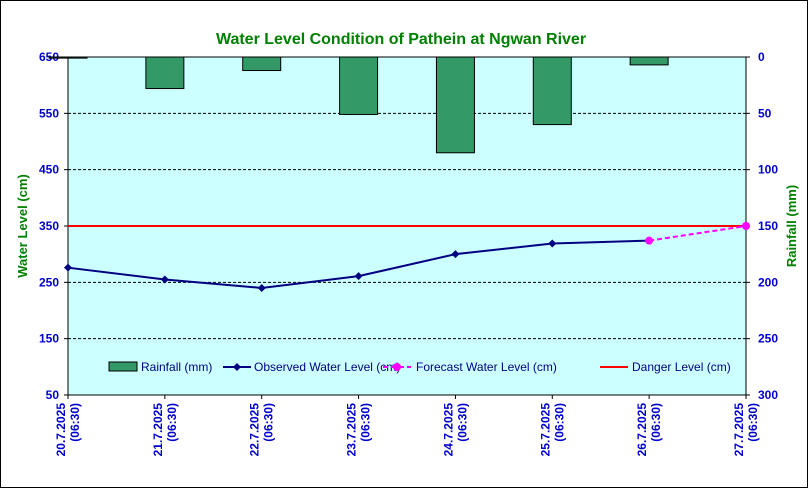  Describe the element at coordinates (448, 430) in the screenshot. I see `x-axis-date-label: 24.7.2025` at that location.